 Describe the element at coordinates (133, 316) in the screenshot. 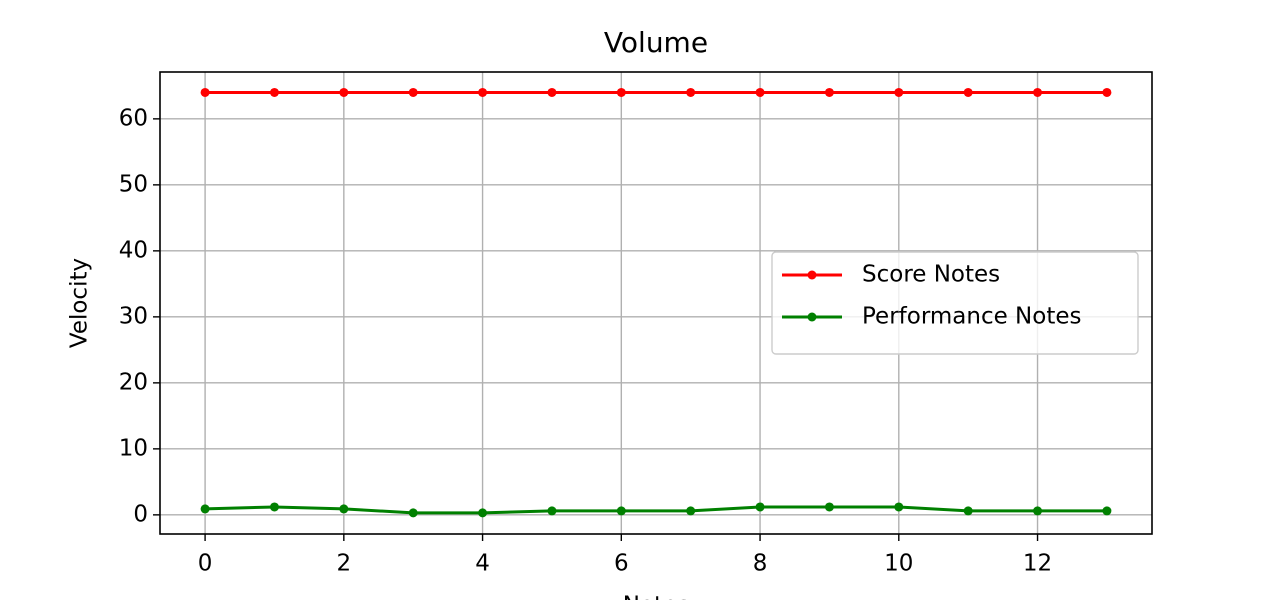

I see `y-tick-label: 30` at that location.